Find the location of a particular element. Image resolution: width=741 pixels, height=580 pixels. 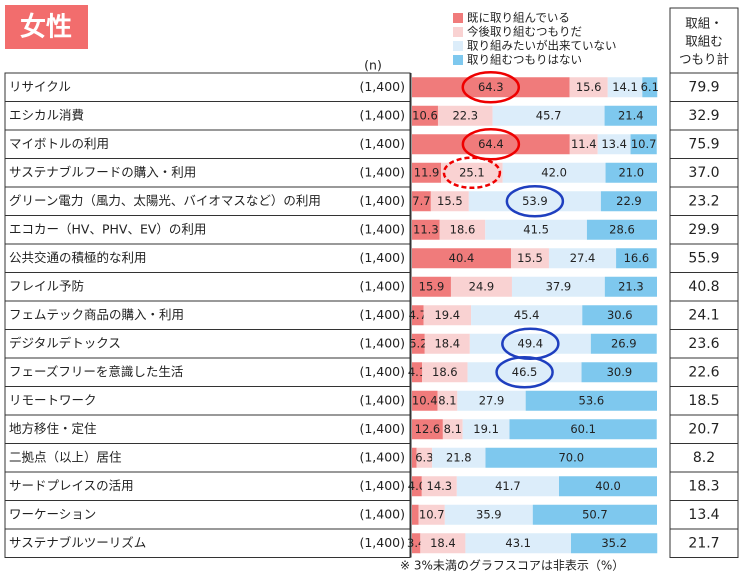

row-total: 29.9 is located at coordinates (703, 230).